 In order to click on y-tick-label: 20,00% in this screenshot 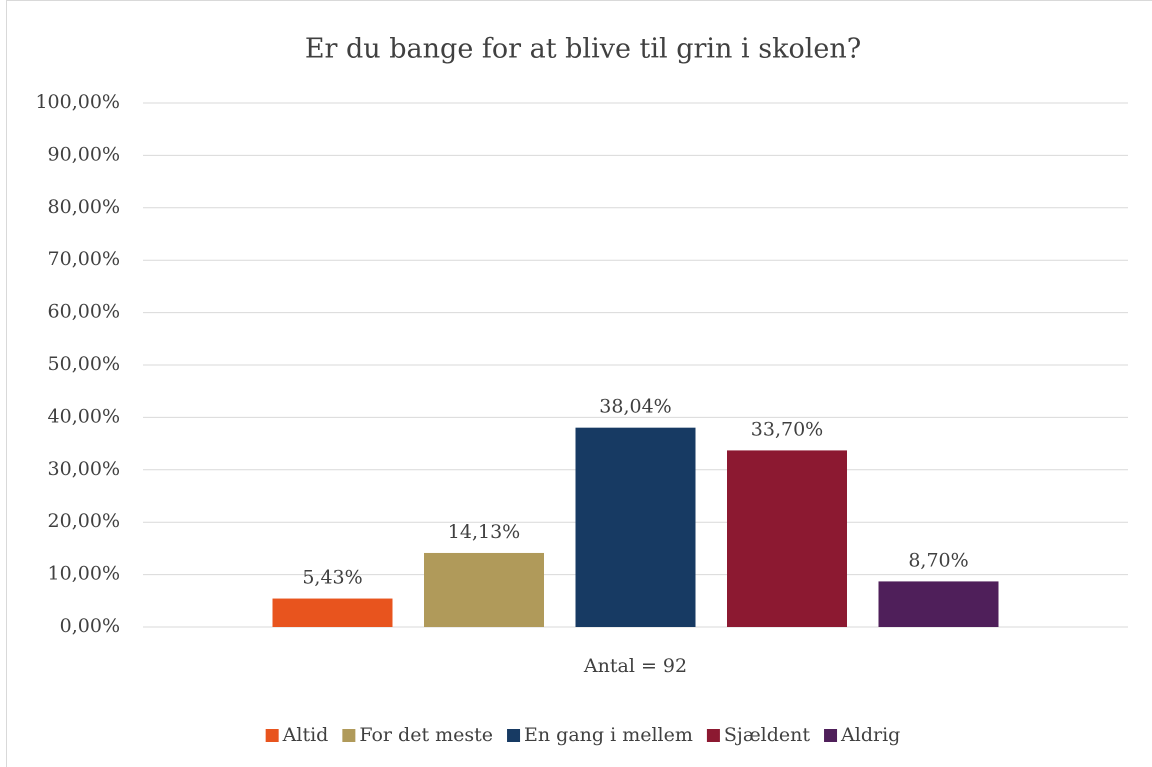, I will do `click(84, 521)`.